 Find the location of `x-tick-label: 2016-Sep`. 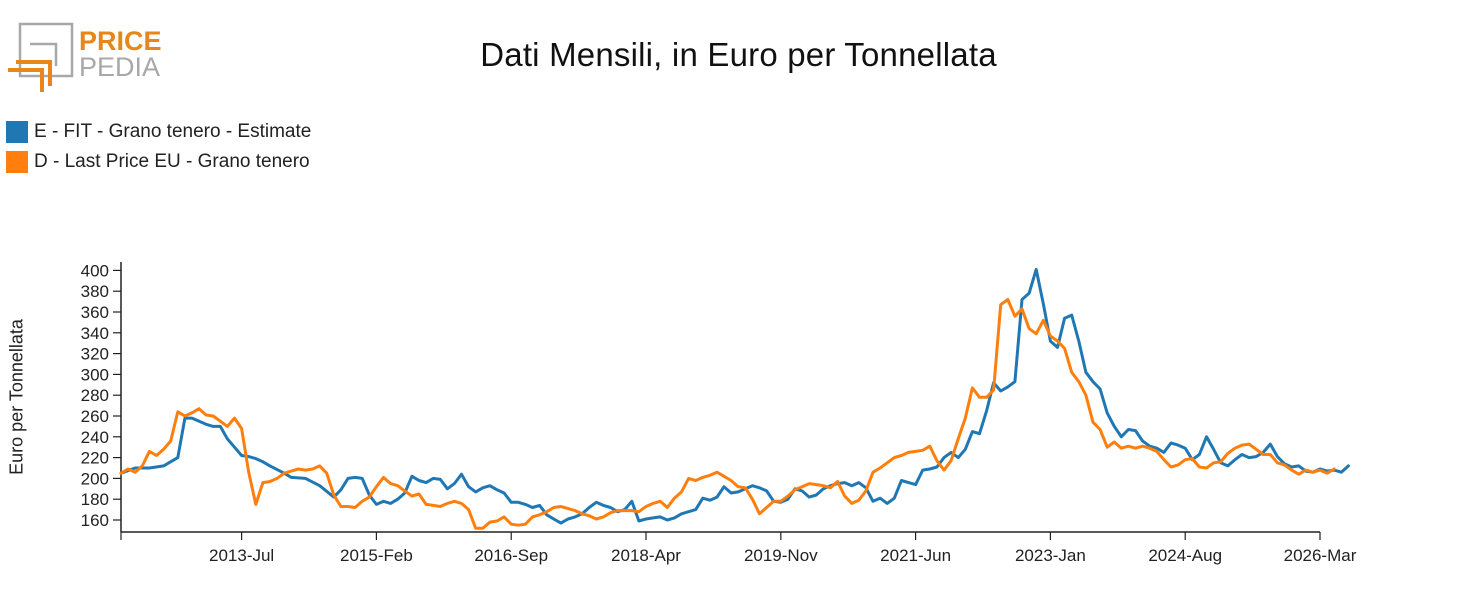

x-tick-label: 2016-Sep is located at coordinates (511, 555).